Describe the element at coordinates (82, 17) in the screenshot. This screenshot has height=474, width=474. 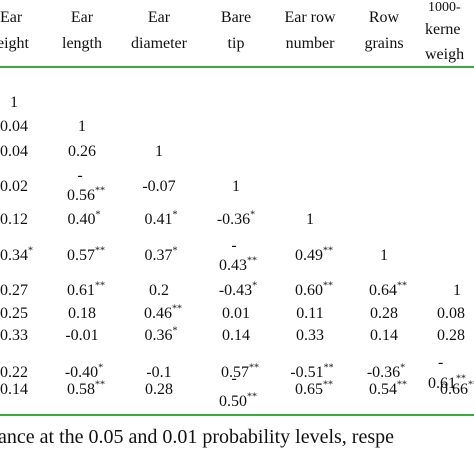
I see `header-ear-length-line1: Ear` at that location.